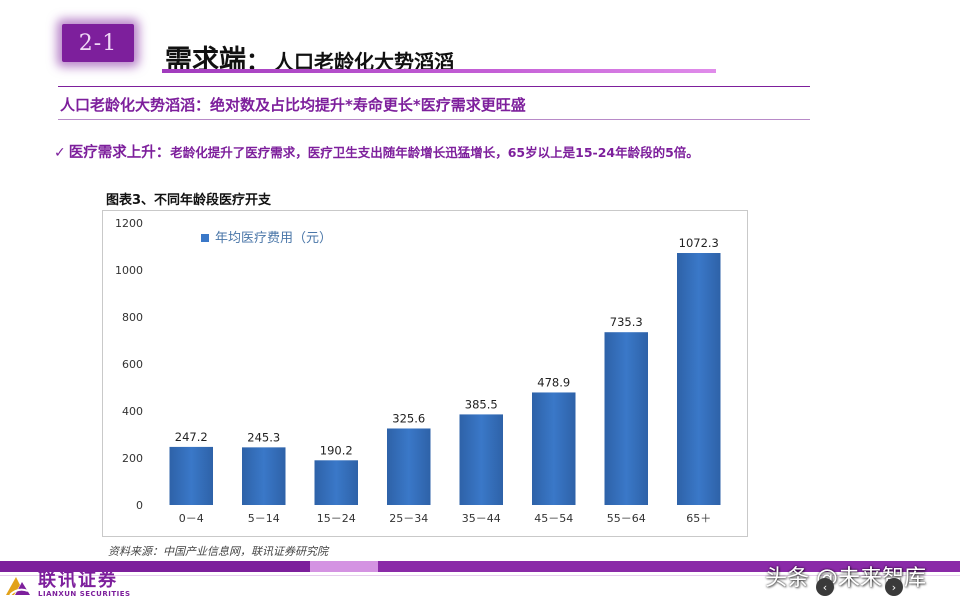 Image resolution: width=960 pixels, height=600 pixels. I want to click on logo-text-cn: 联讯证券, so click(78, 580).